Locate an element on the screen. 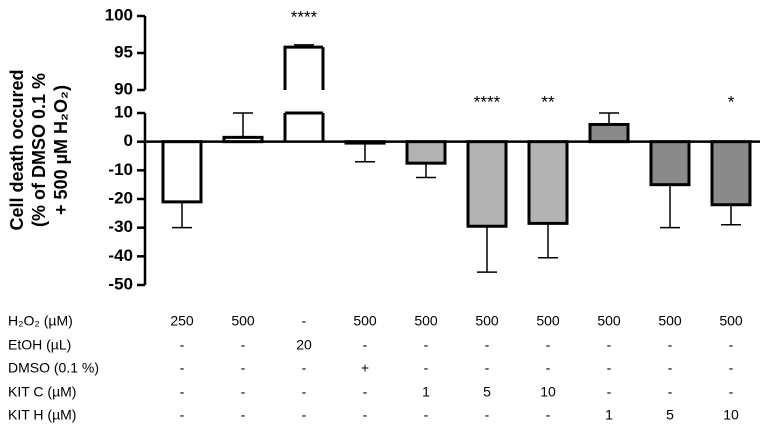 The width and height of the screenshot is (784, 433). y-axis-title-line: (% of DMSO 0.1 % is located at coordinates (39, 150).